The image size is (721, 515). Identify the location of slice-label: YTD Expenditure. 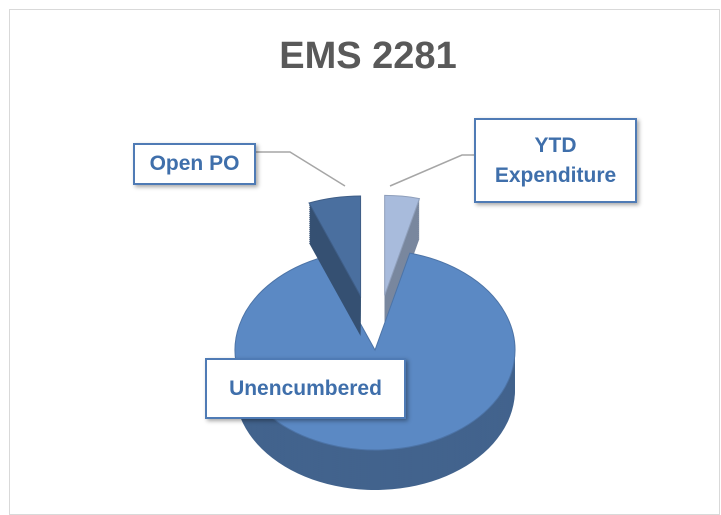
(555, 160).